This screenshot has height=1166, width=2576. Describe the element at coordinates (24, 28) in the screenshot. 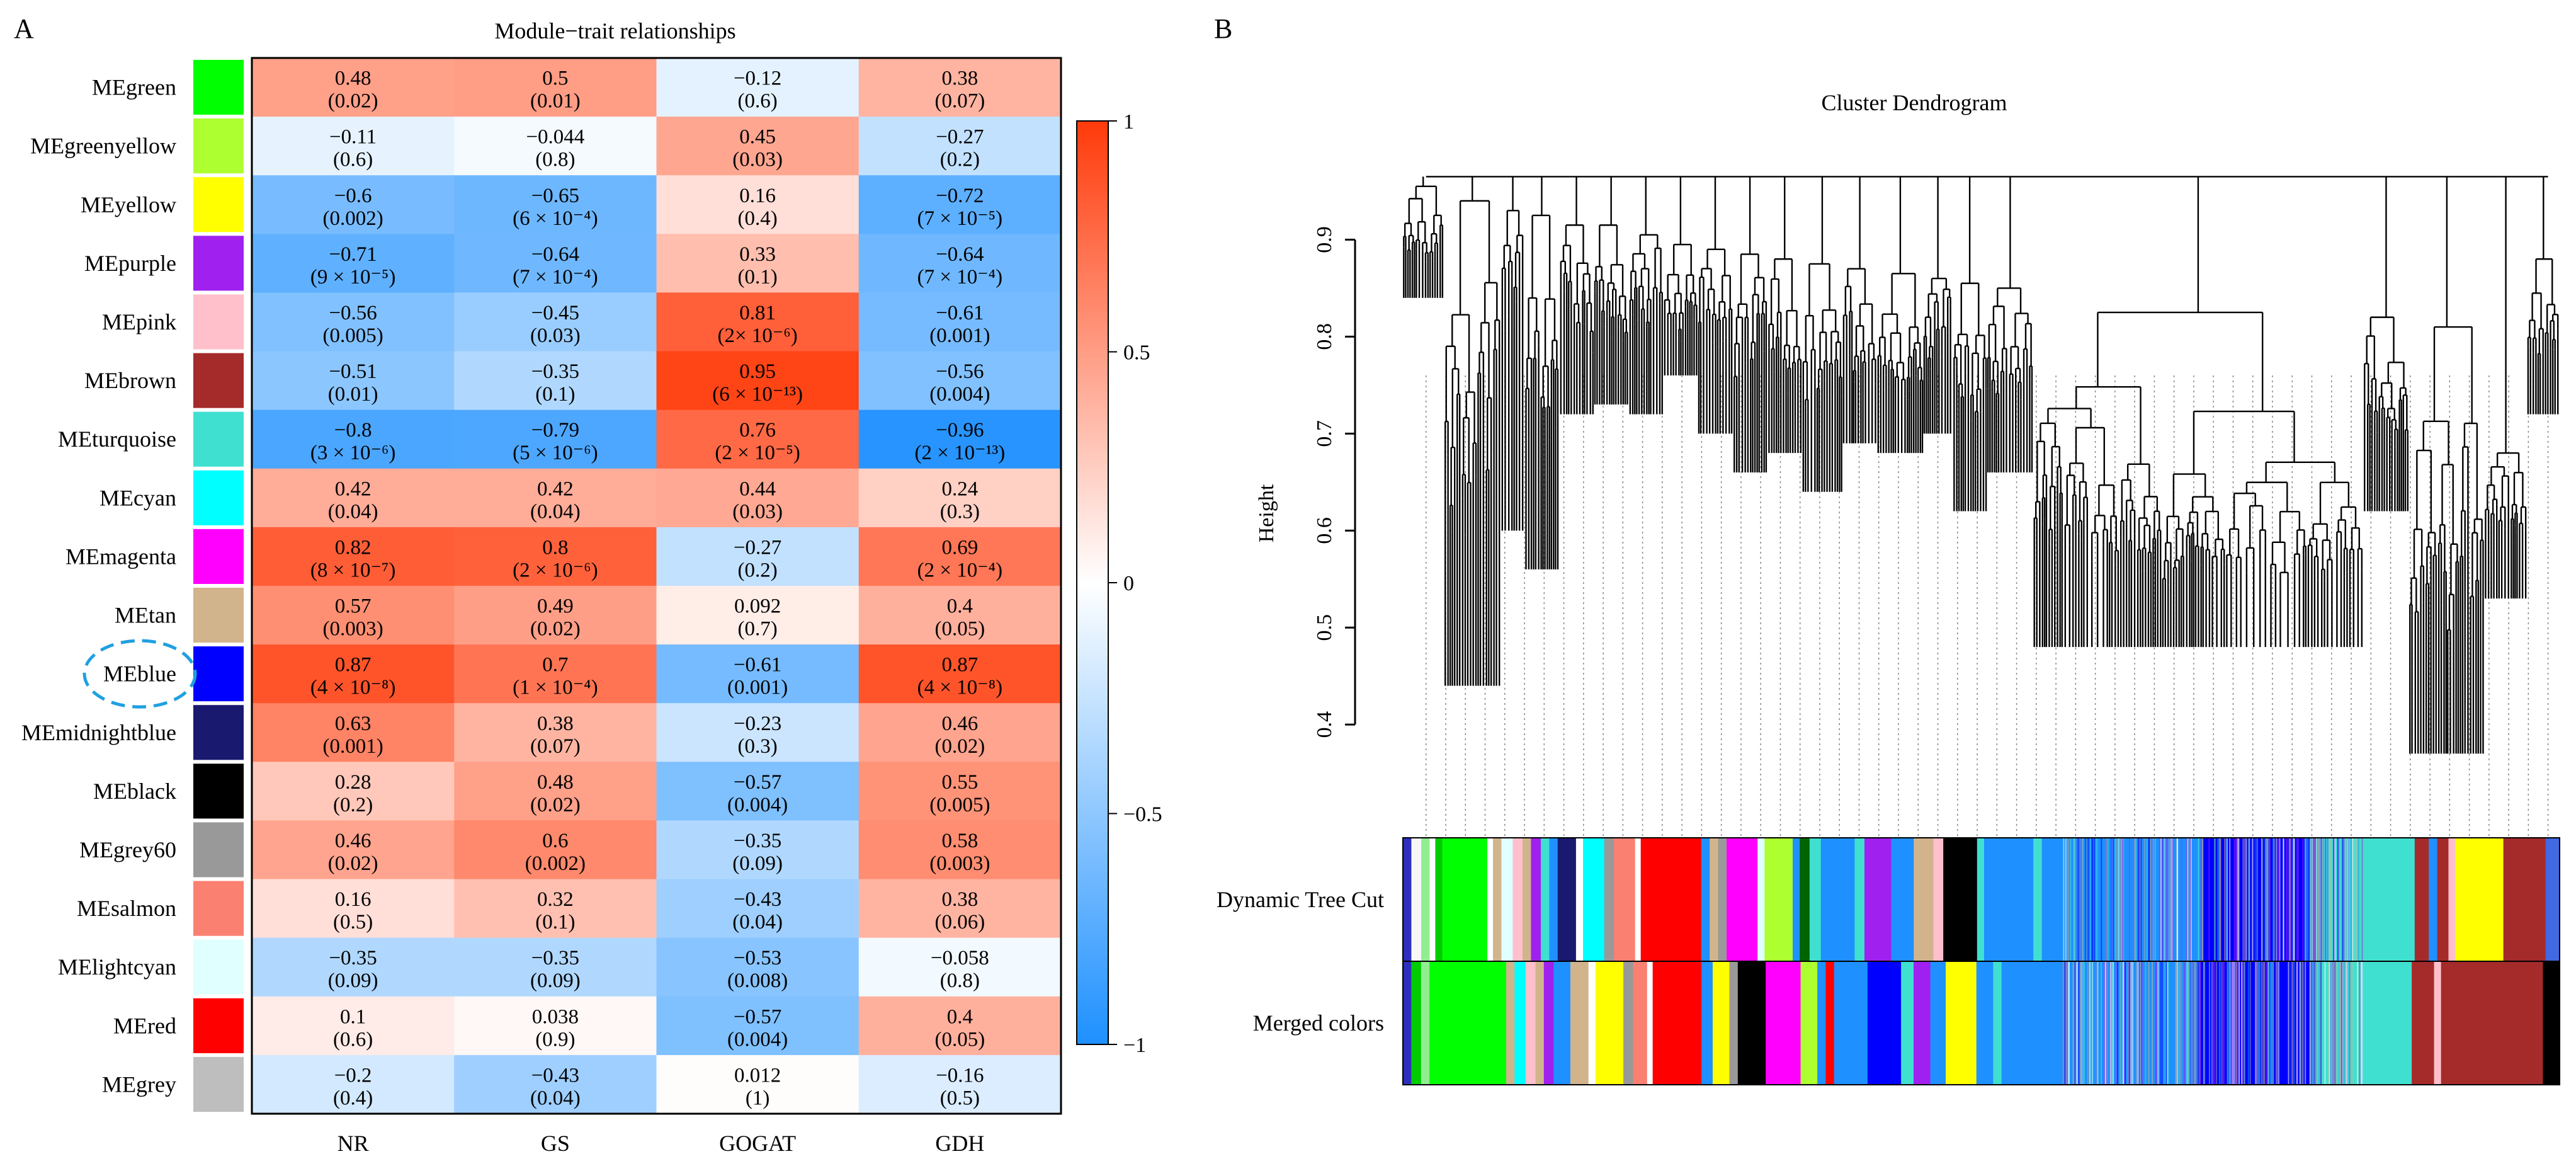

I see `panel-a-letter: A` at that location.